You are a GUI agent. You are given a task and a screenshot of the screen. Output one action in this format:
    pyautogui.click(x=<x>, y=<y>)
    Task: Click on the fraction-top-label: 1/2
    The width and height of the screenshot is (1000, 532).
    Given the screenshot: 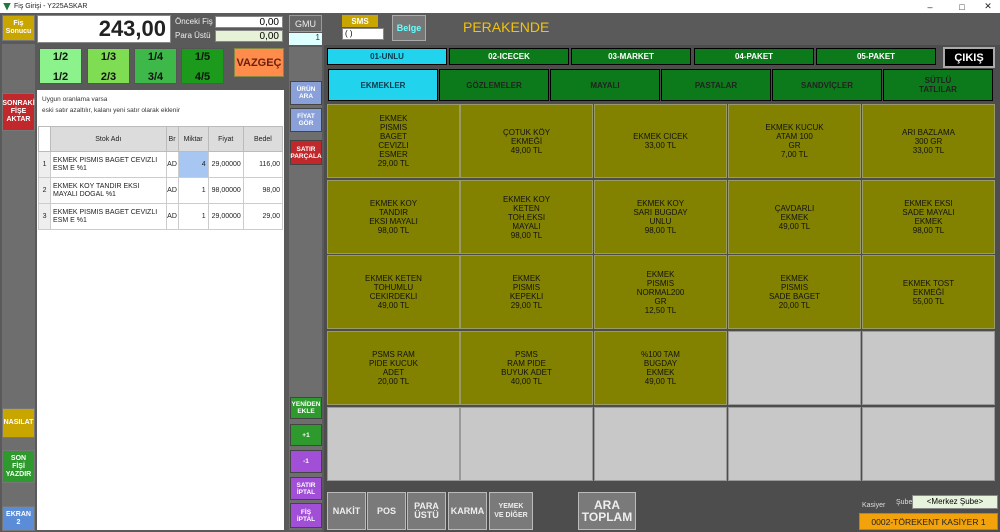 What is the action you would take?
    pyautogui.click(x=60, y=57)
    